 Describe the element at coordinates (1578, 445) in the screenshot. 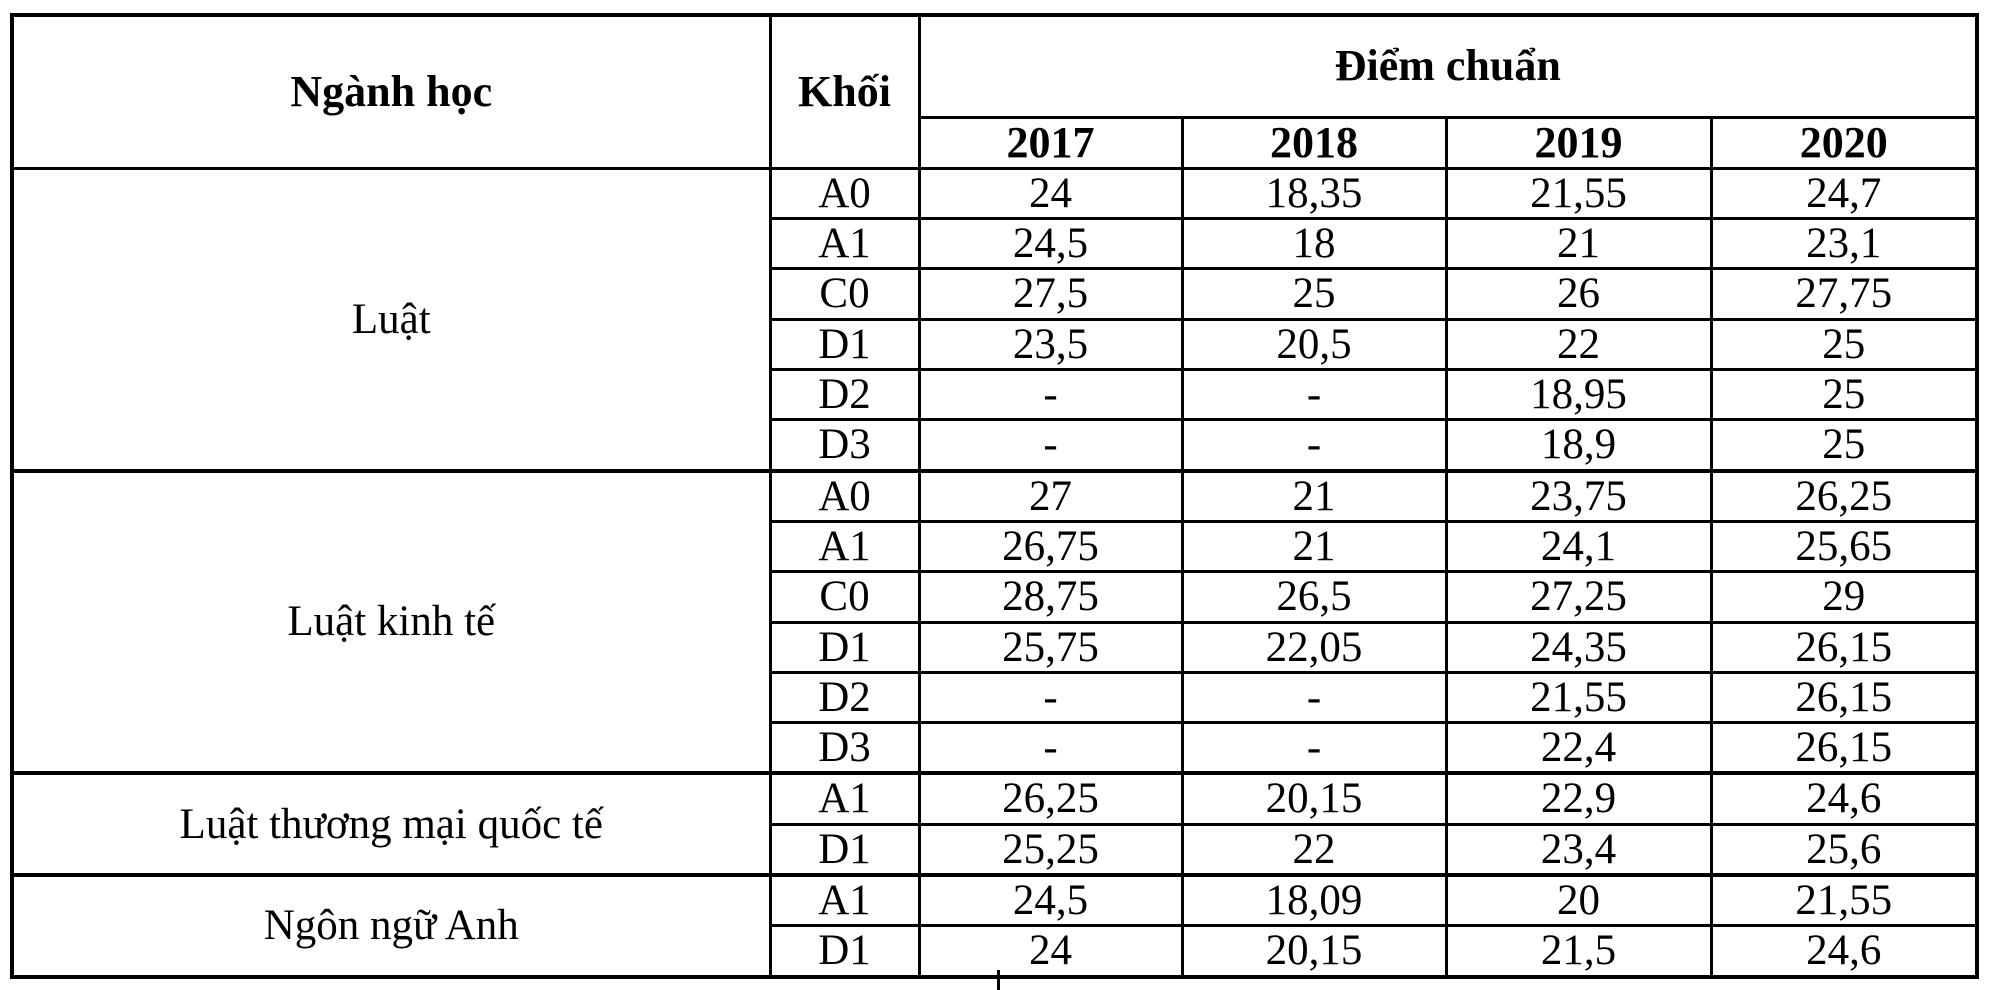

I see `score-cell-2019: 18,9` at that location.